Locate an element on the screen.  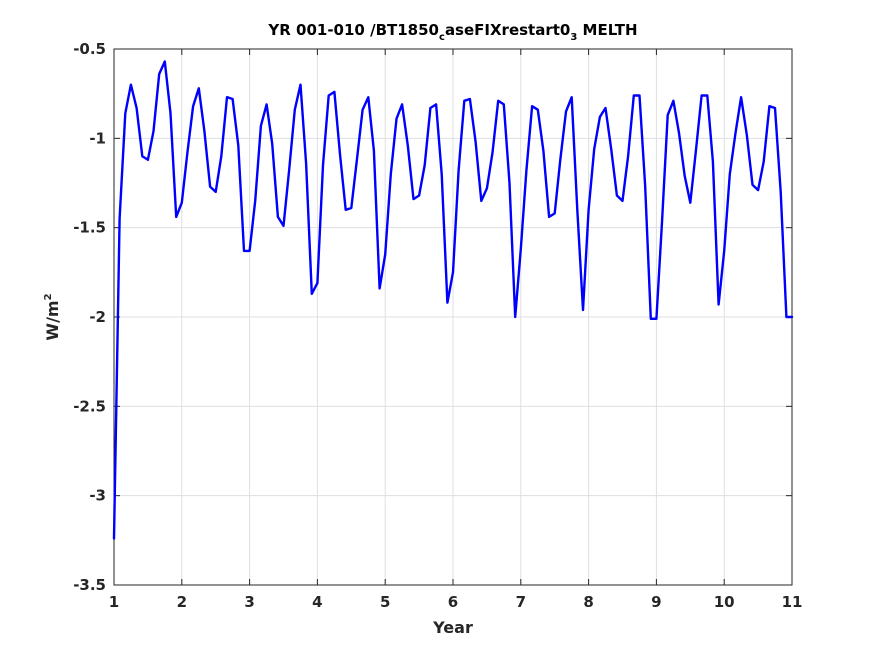
y-tick-label: -3.5 is located at coordinates (89, 585).